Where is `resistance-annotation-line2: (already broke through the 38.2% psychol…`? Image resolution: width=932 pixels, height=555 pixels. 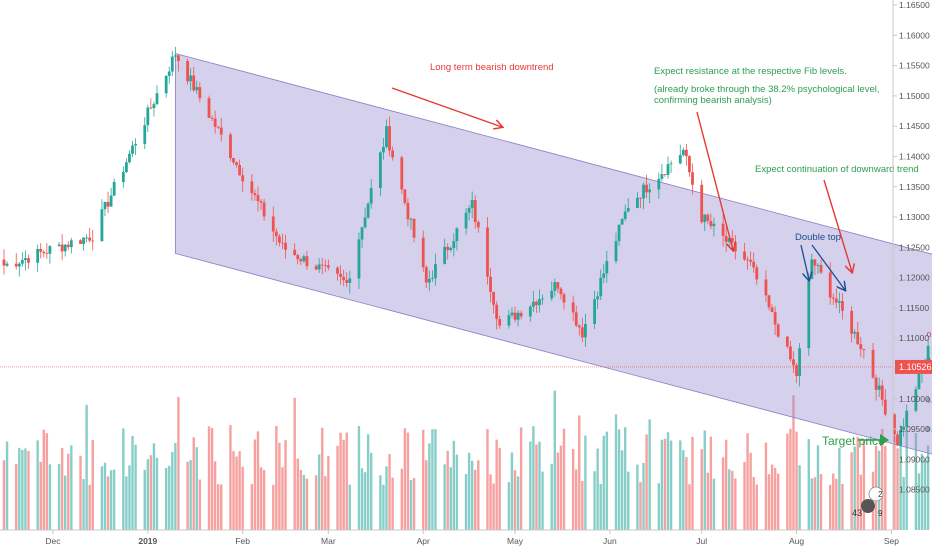 resistance-annotation-line2: (already broke through the 38.2% psychol… is located at coordinates (767, 89).